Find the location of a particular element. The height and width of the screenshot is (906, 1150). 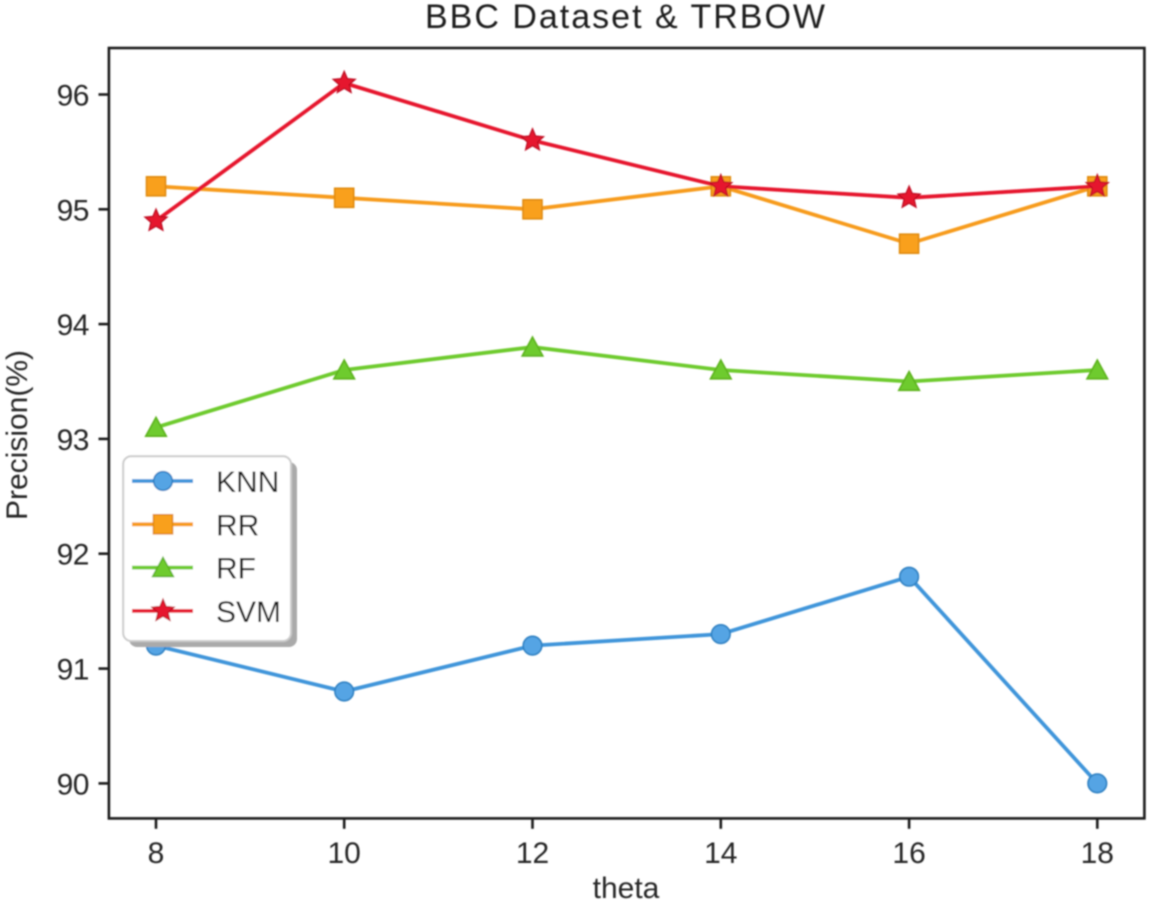

svg-text: 96 is located at coordinates (73, 96).